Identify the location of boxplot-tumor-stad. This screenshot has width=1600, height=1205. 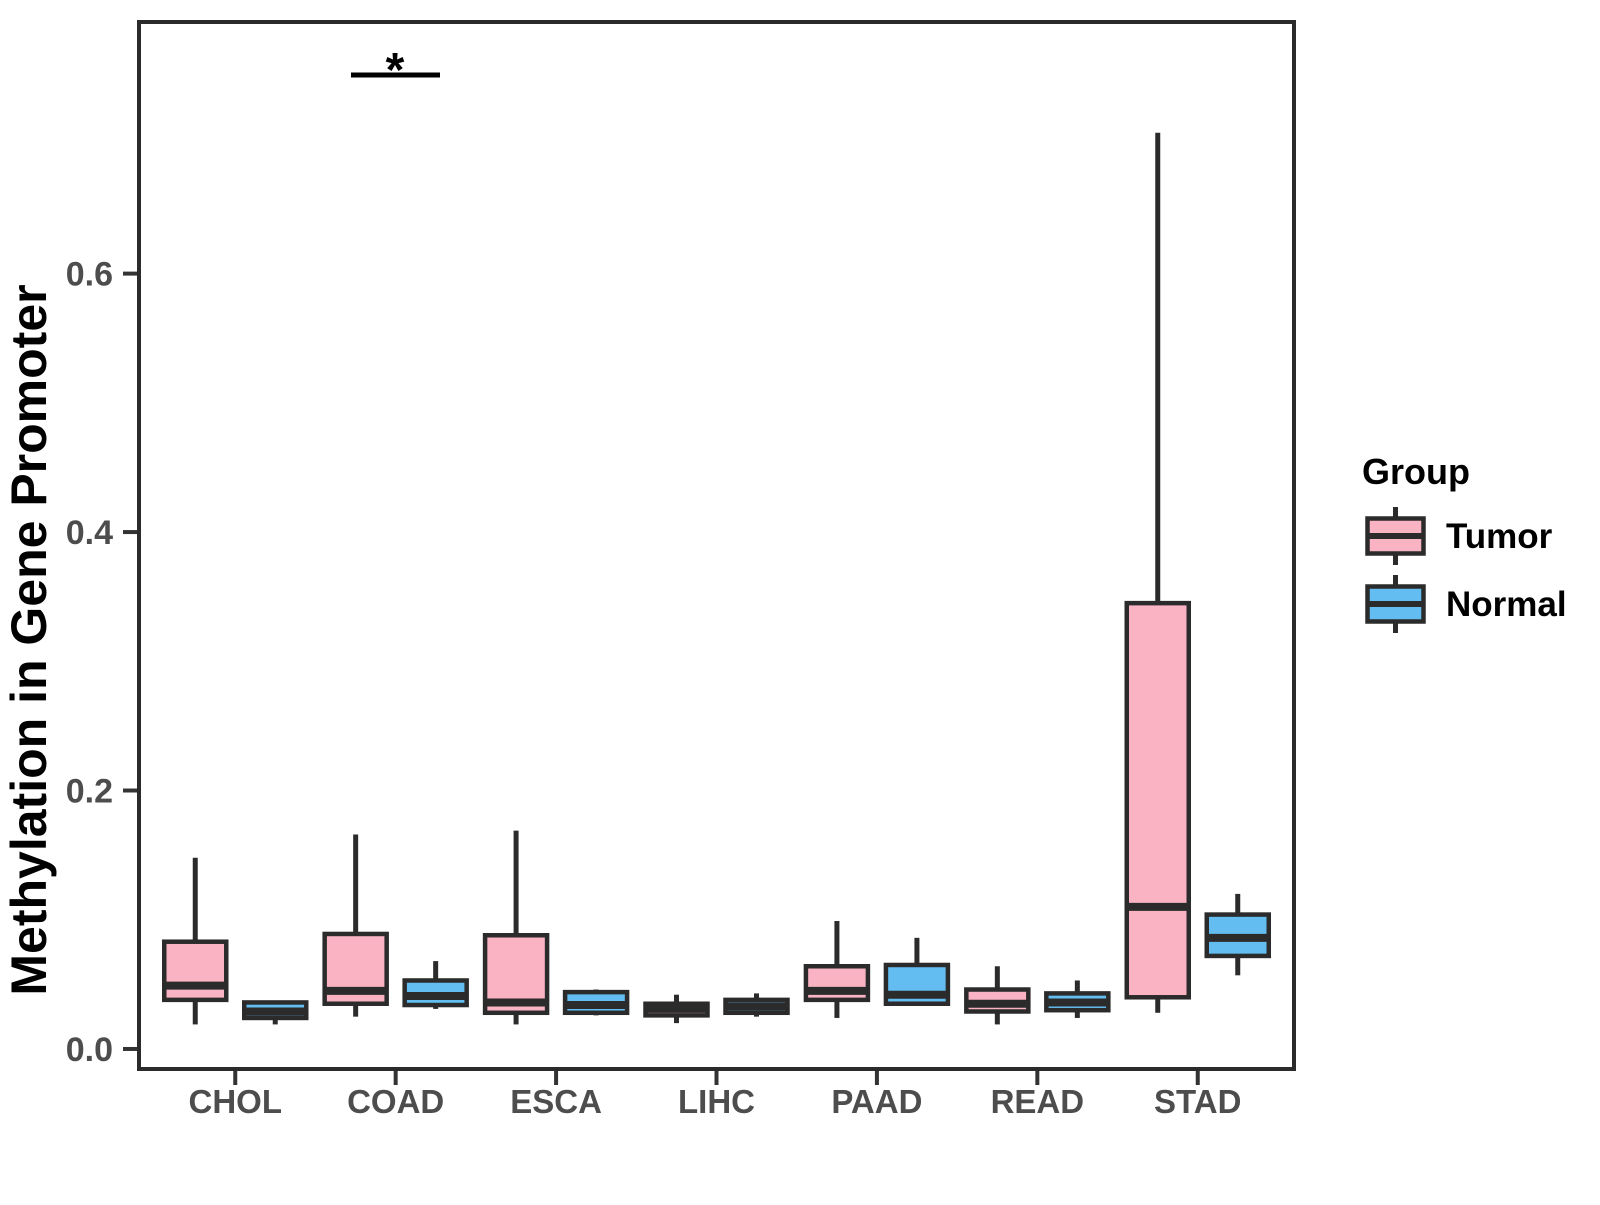
(1157, 572).